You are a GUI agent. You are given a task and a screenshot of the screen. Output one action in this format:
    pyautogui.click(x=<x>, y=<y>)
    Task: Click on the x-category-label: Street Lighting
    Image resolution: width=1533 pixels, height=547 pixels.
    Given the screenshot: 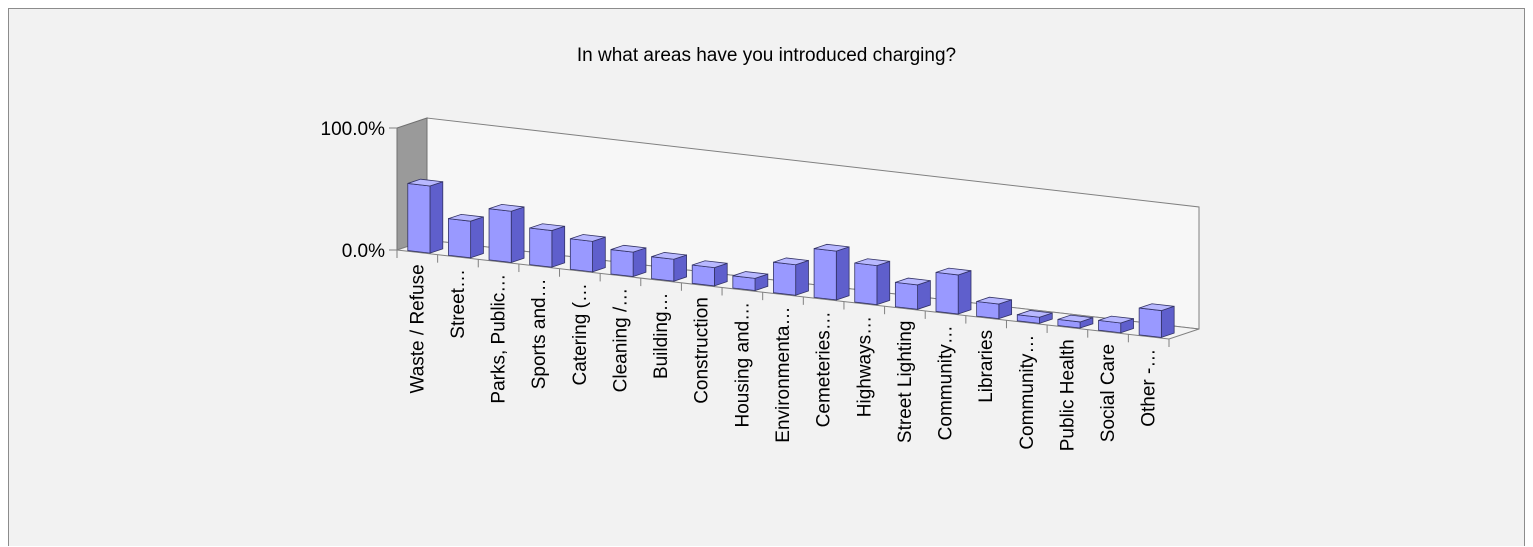 What is the action you would take?
    pyautogui.click(x=905, y=382)
    